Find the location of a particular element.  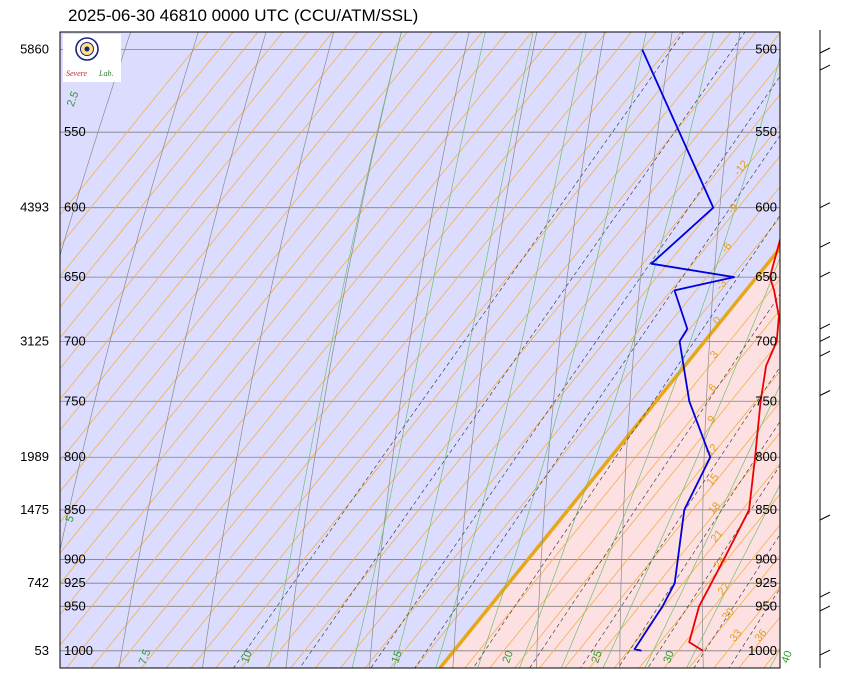

severe-lab-logo: Severe Lab. is located at coordinates (92, 58).